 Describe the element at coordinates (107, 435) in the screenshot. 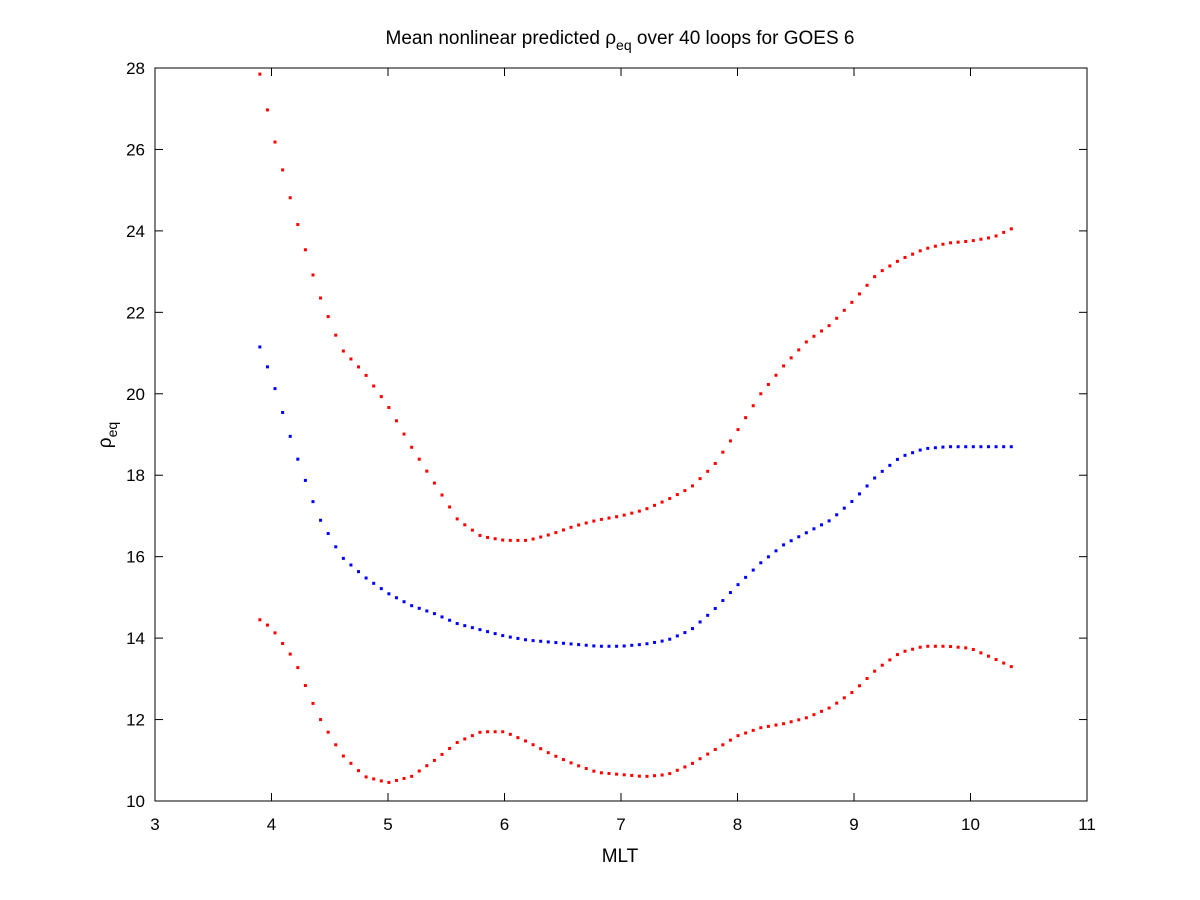

I see `y-axis-label: ρeq` at that location.